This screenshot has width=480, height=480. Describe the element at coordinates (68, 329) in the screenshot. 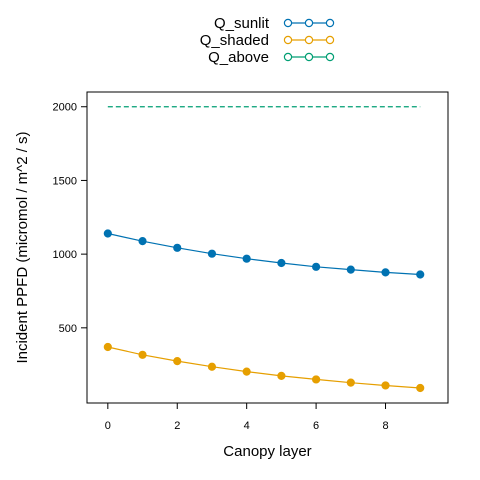

I see `y-tick-label: 500` at that location.